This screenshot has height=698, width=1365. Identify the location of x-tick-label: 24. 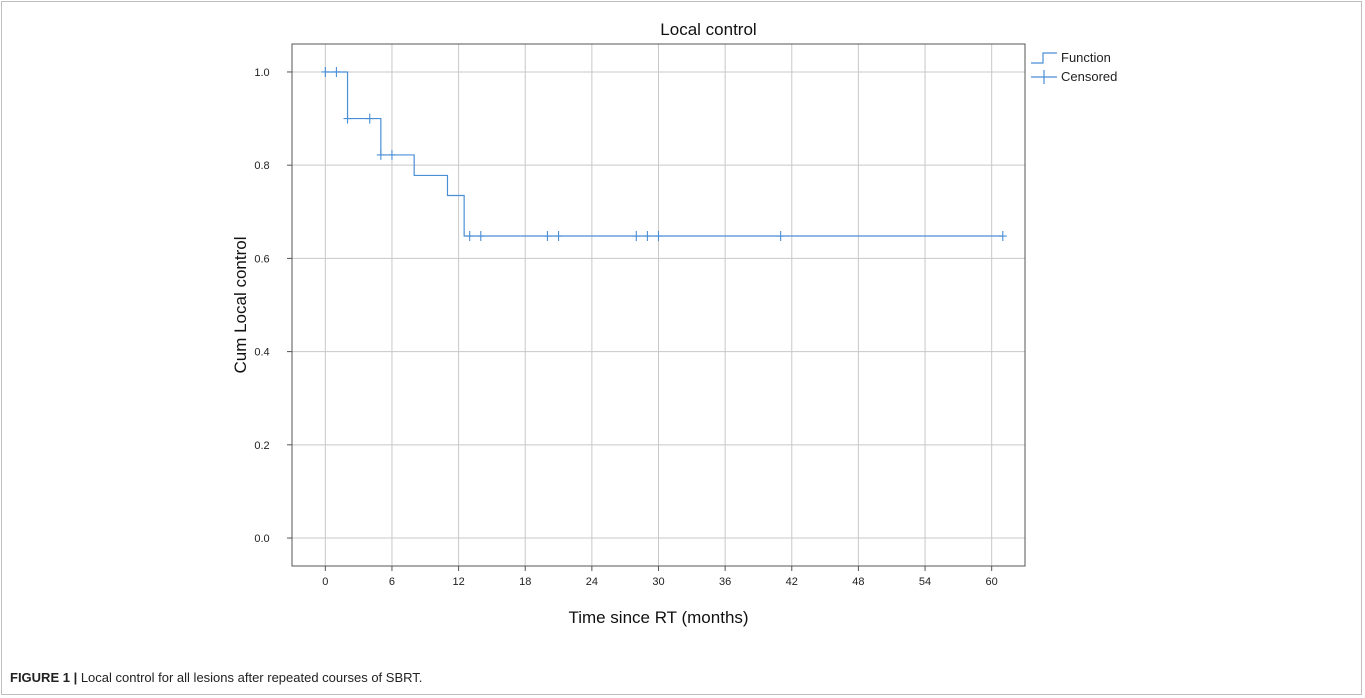
(592, 582).